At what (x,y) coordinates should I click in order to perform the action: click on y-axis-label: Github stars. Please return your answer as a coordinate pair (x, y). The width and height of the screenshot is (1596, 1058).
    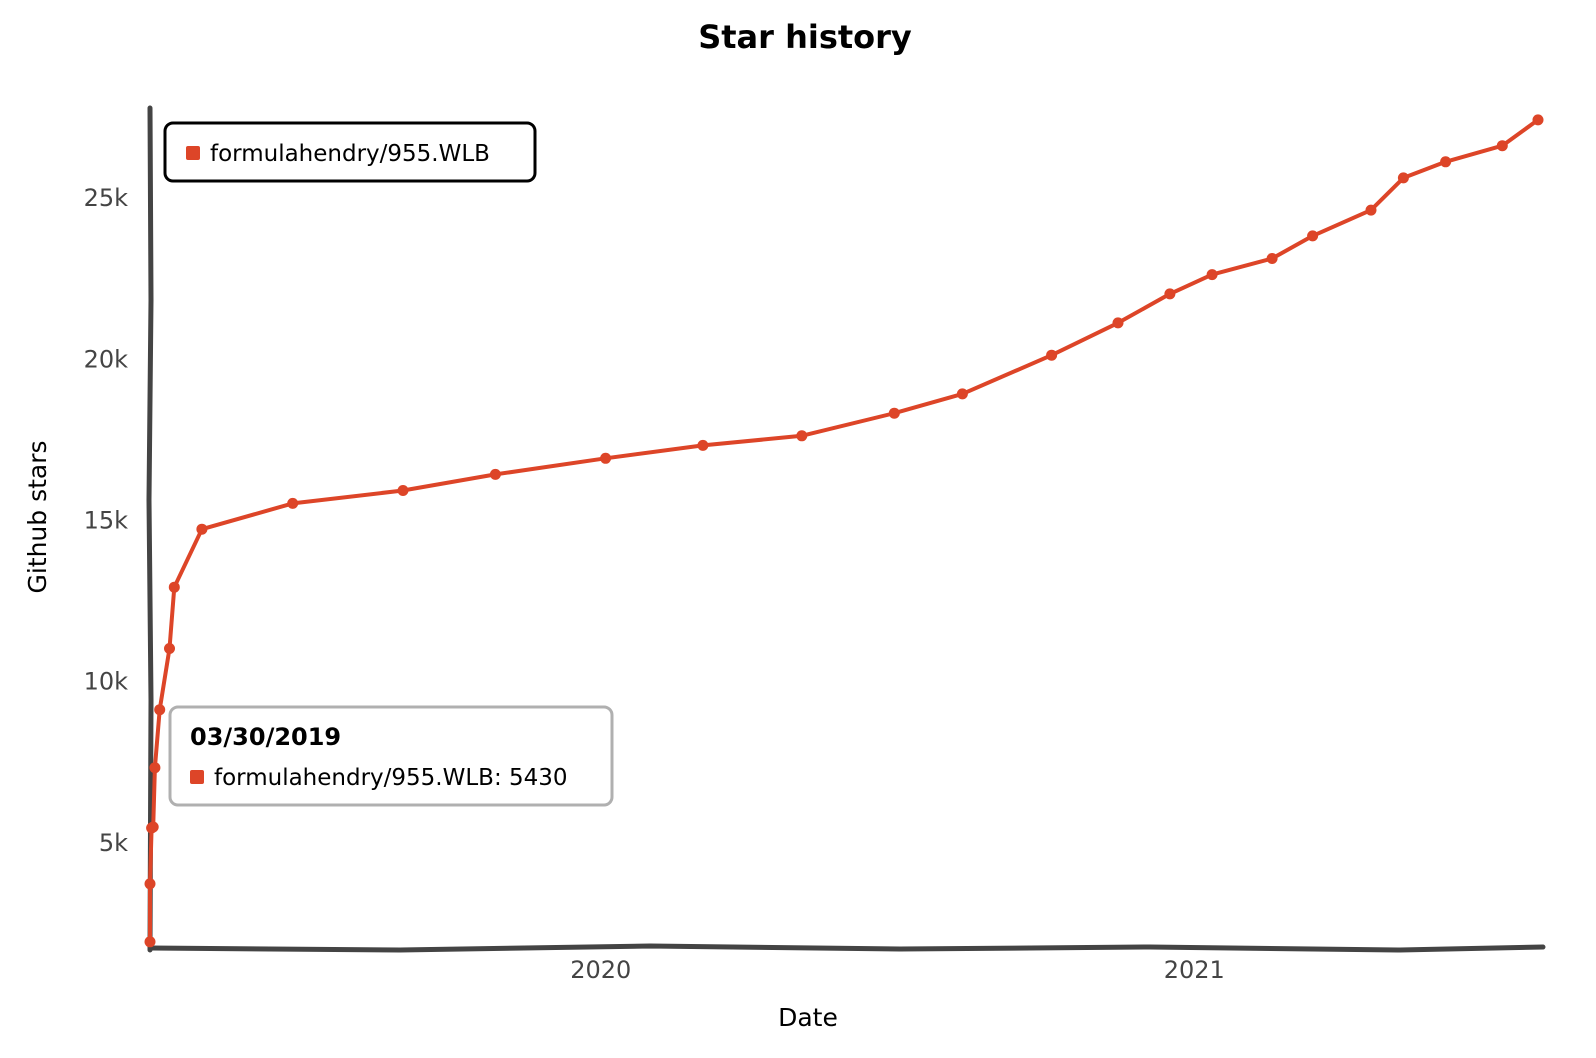
    Looking at the image, I should click on (37, 516).